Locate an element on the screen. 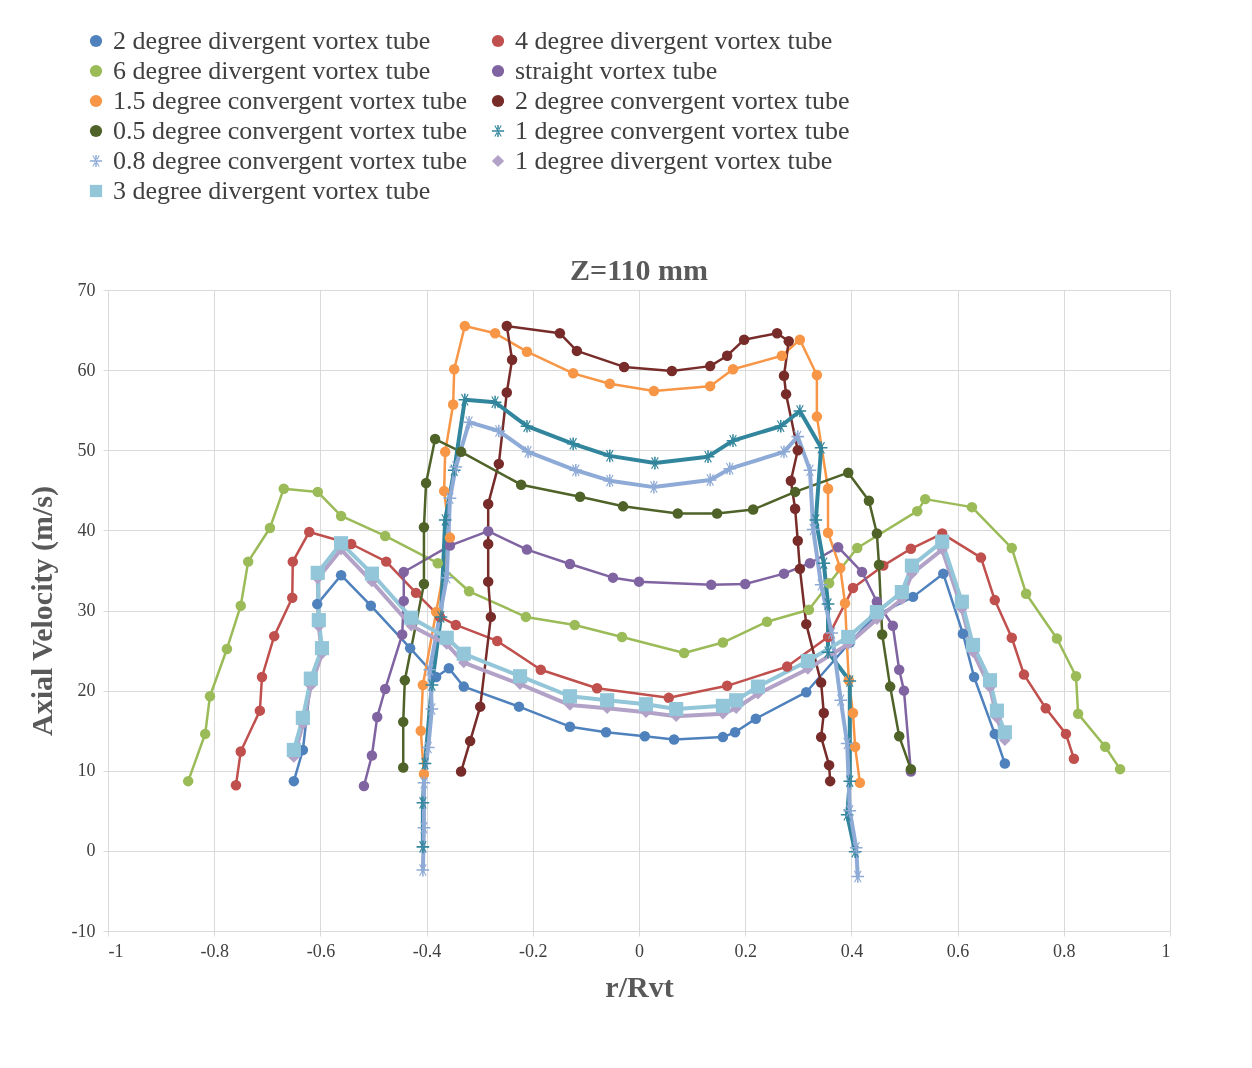  legend-label: 2 degree divergent vortex tube is located at coordinates (272, 40).